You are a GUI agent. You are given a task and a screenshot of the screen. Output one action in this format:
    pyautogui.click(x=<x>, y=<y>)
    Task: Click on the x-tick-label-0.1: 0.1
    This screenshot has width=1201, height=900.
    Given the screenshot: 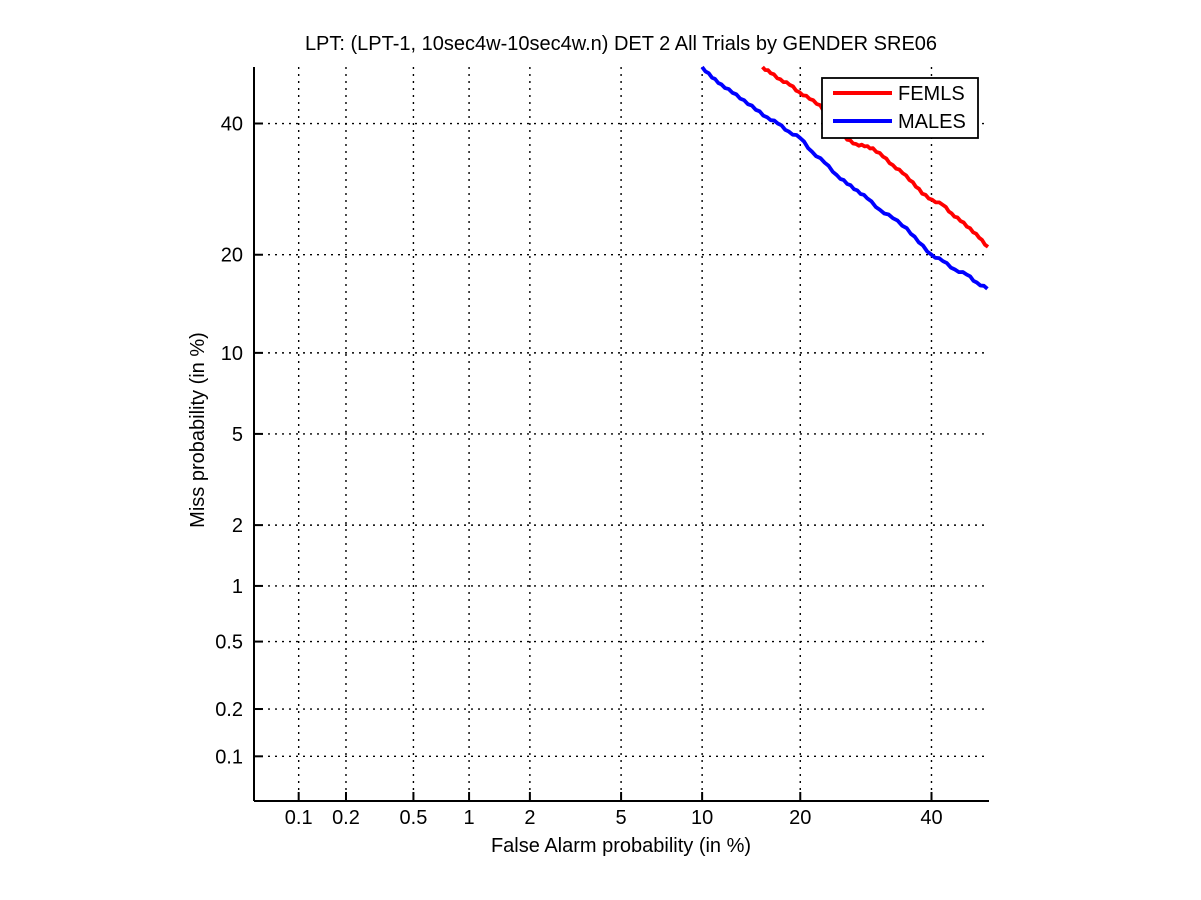 What is the action you would take?
    pyautogui.click(x=299, y=818)
    